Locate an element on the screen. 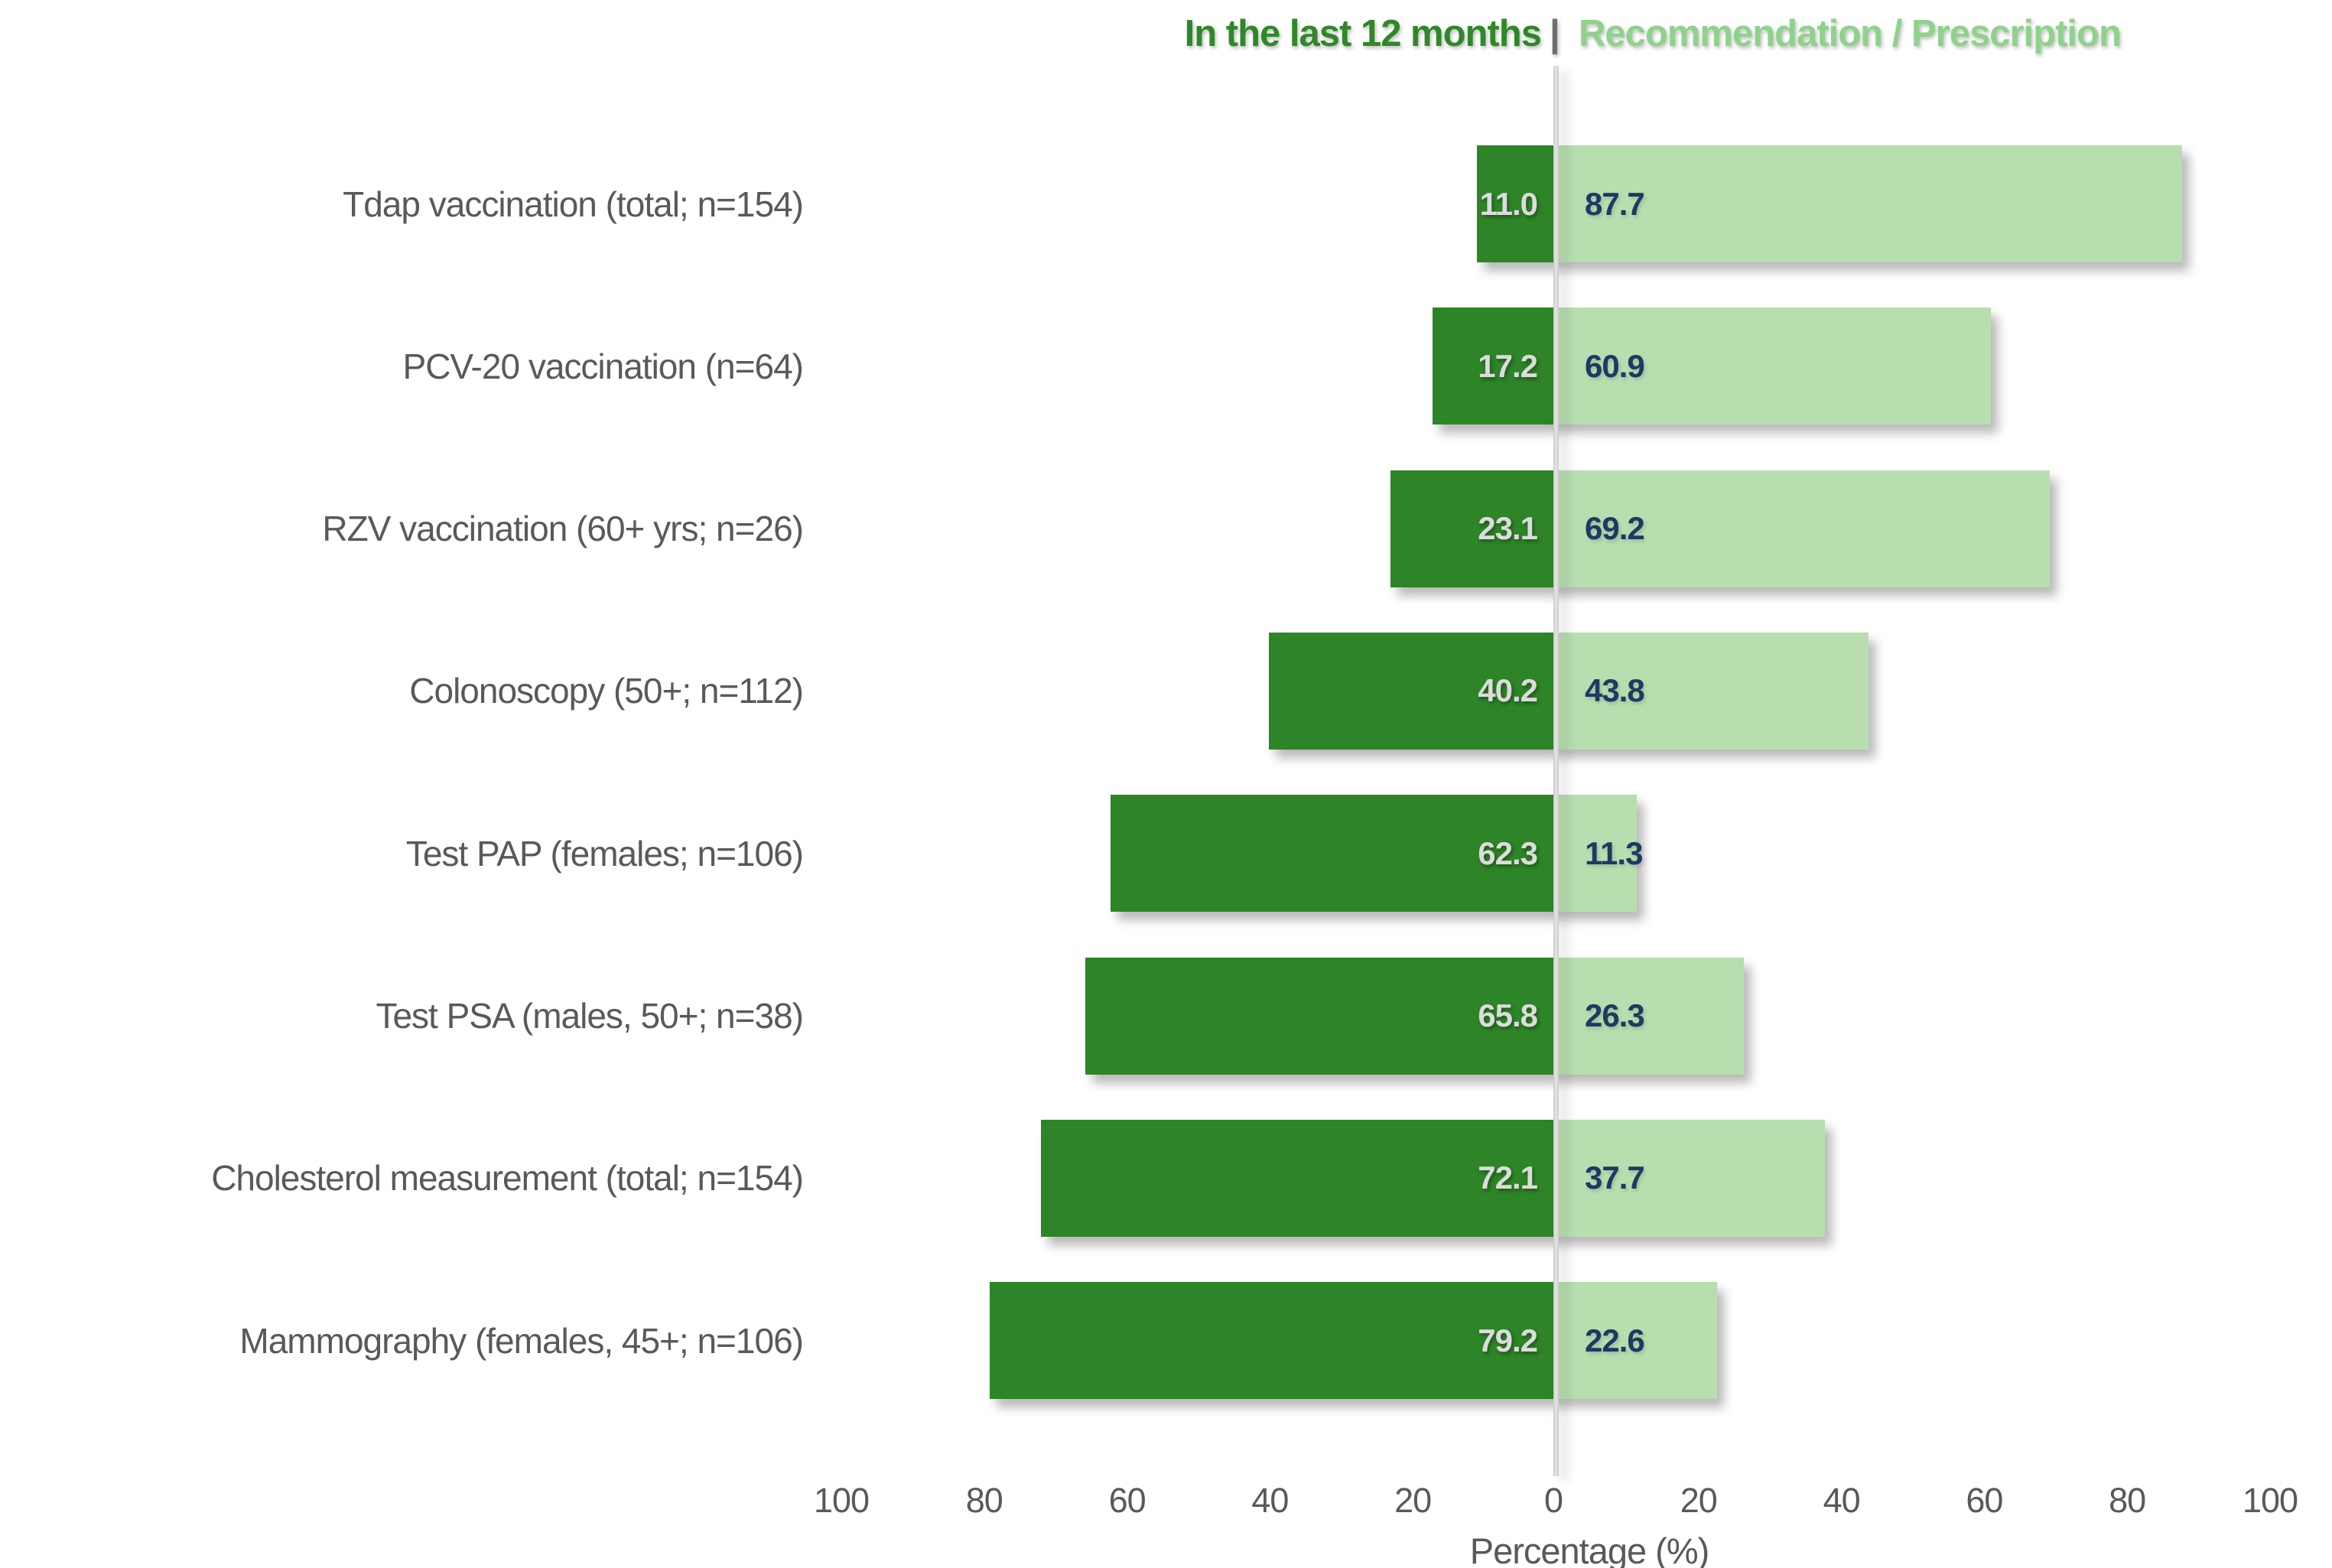 This screenshot has width=2332, height=1568. value-label-recommendation-prescription: 37.7 is located at coordinates (1615, 1178).